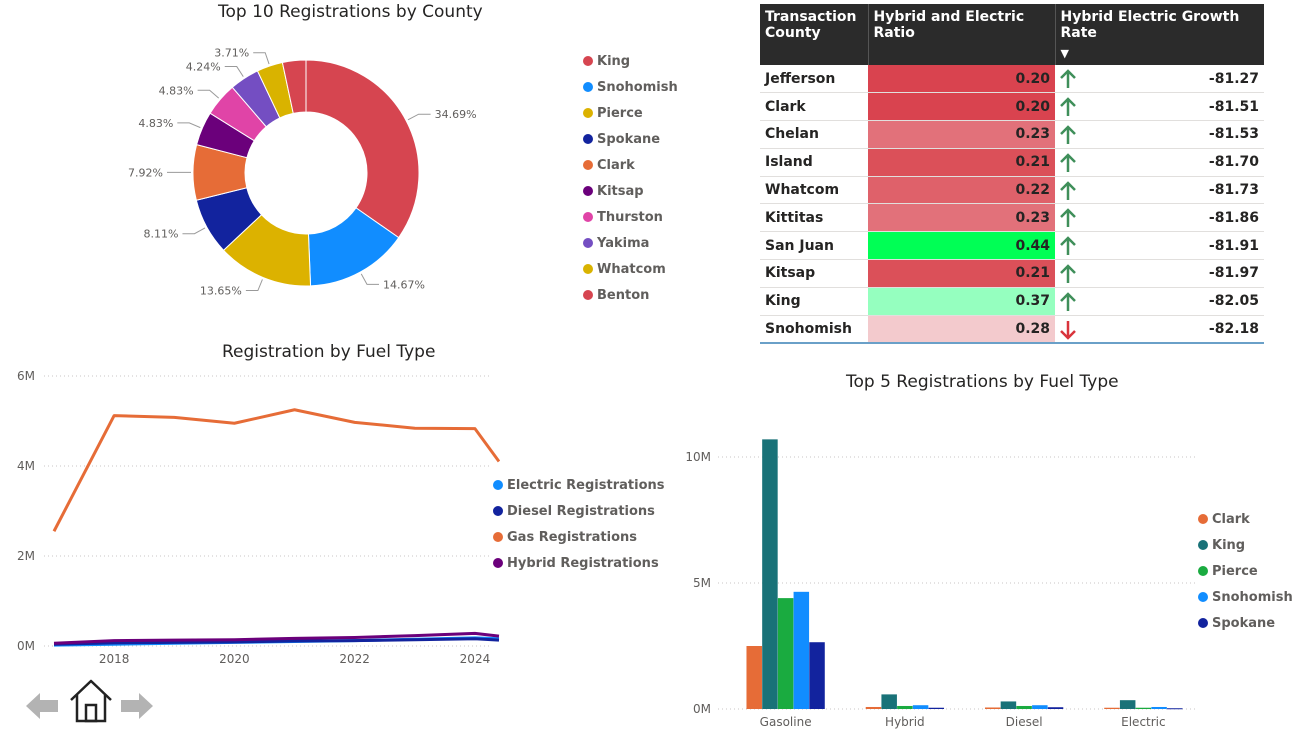 The image size is (1313, 739). I want to click on donut-title: Top 10 Registrations by County, so click(350, 12).